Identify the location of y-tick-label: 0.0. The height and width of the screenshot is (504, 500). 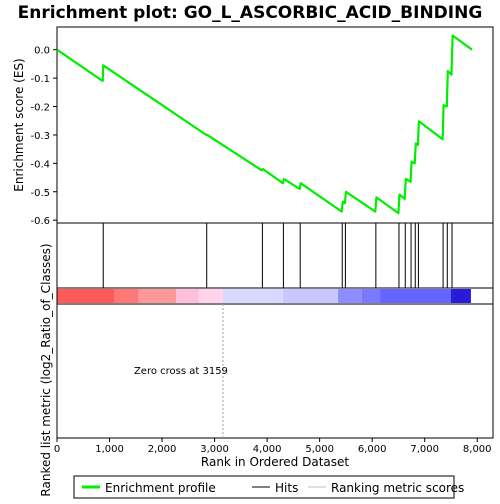
(42, 51).